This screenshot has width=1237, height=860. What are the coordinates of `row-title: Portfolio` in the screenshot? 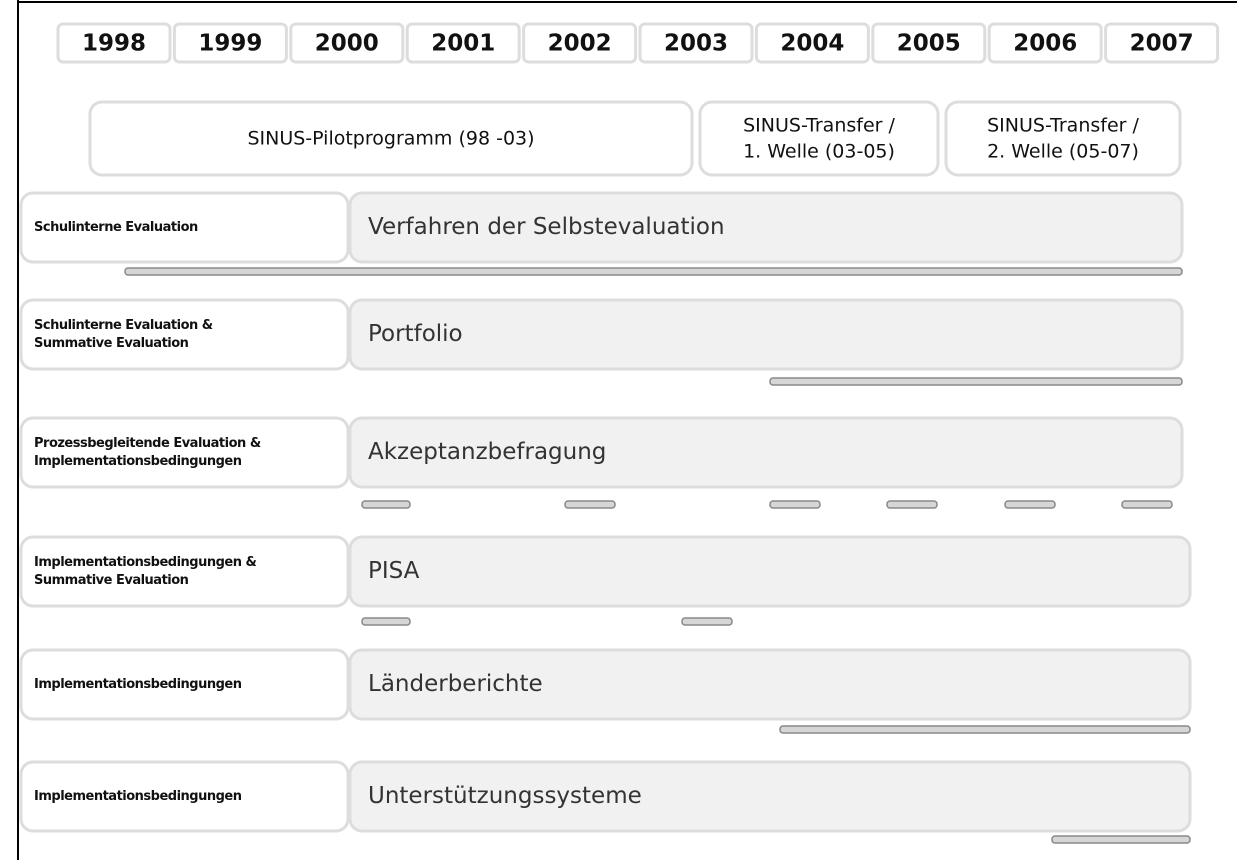 It's located at (415, 334).